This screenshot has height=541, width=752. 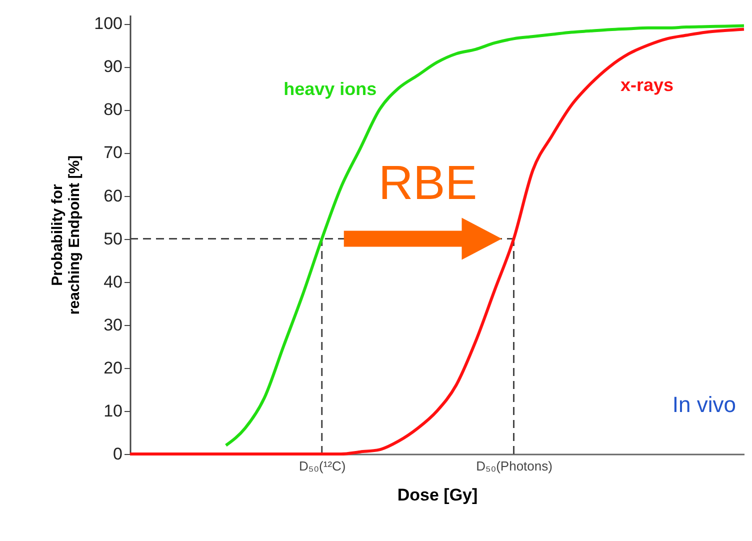 I want to click on y-tick-label: 20, so click(x=113, y=368).